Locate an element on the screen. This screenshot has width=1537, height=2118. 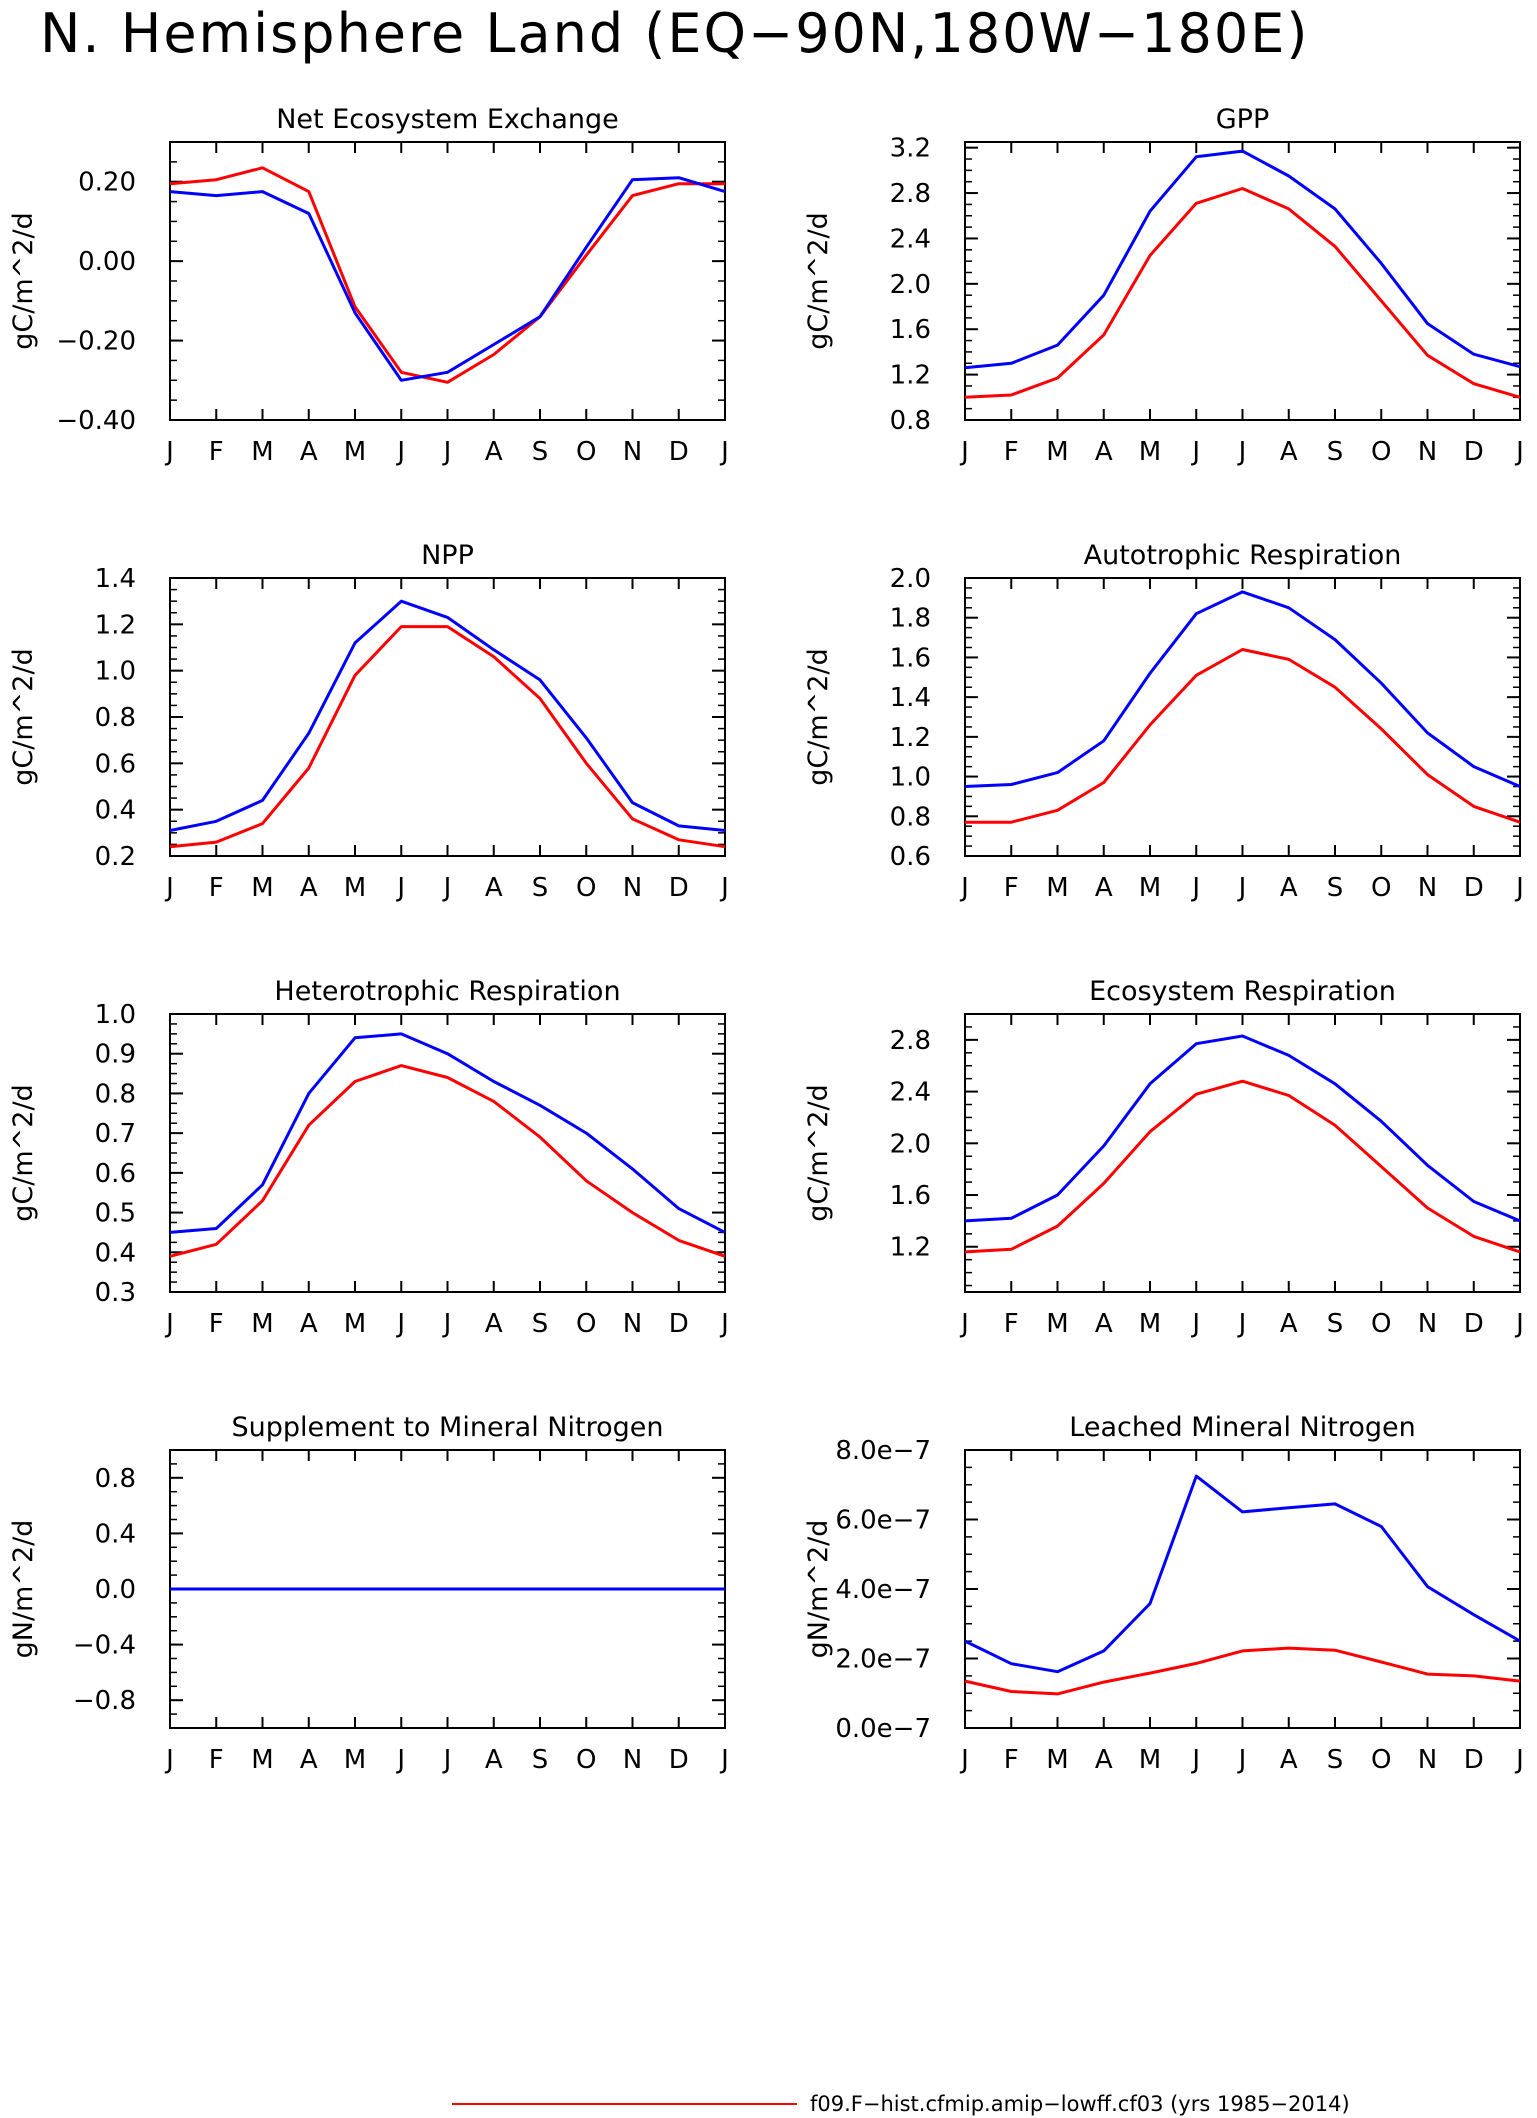
panel-title: Supplement to Mineral Nitrogen is located at coordinates (448, 1427).